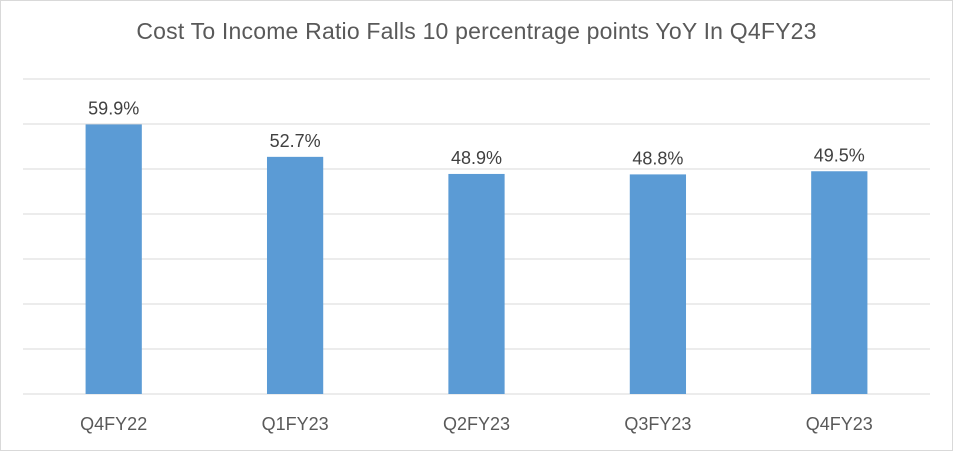 This screenshot has width=953, height=451. Describe the element at coordinates (657, 424) in the screenshot. I see `x-tick-label-q3fy23: Q3FY23` at that location.